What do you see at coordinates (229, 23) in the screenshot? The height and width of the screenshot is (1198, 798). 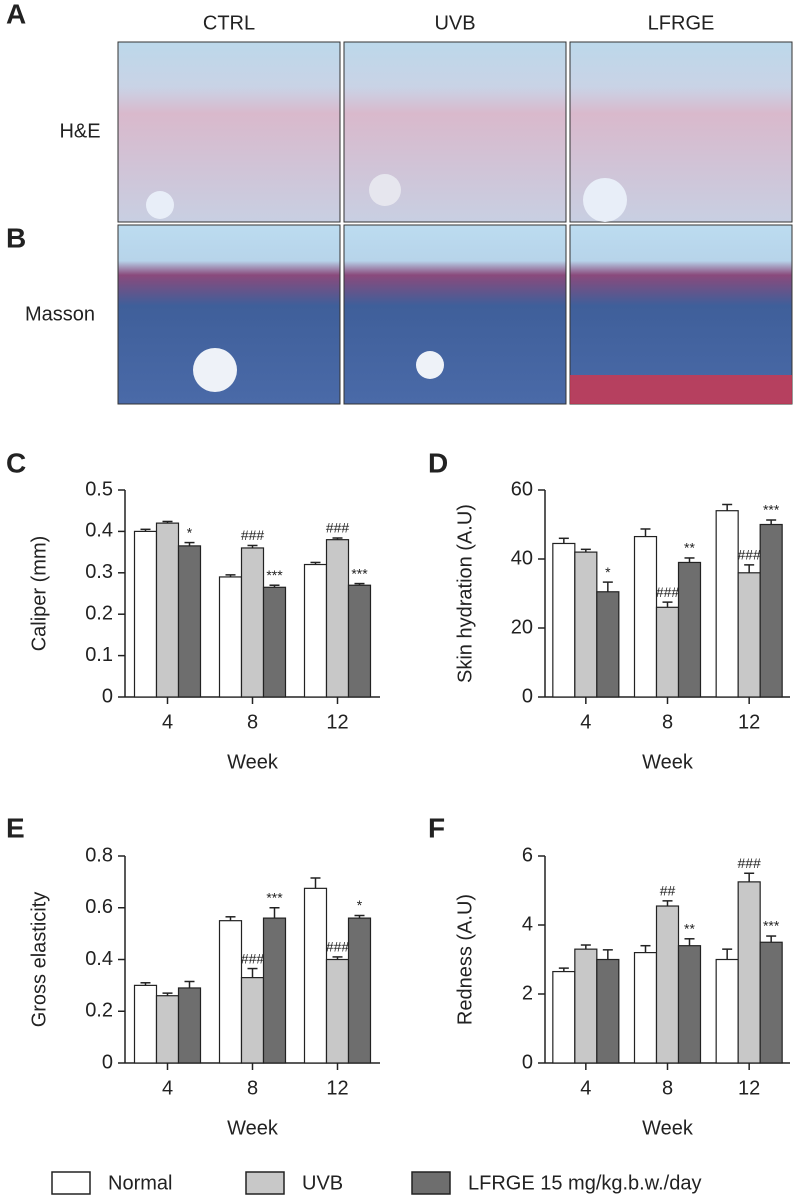 I see `column-label: CTRL` at bounding box center [229, 23].